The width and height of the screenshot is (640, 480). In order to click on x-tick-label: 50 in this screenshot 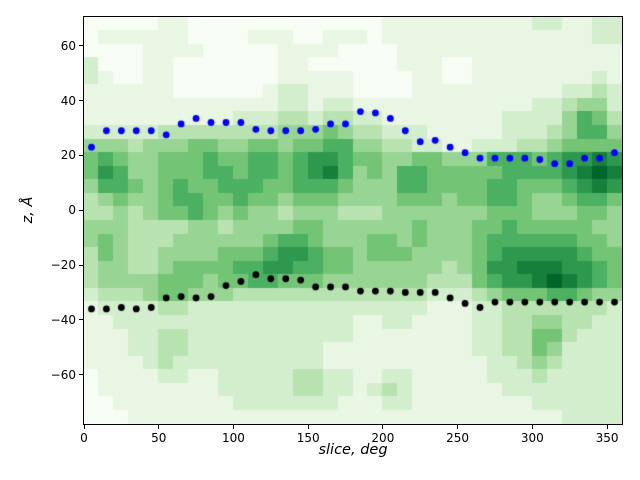, I will do `click(159, 438)`.